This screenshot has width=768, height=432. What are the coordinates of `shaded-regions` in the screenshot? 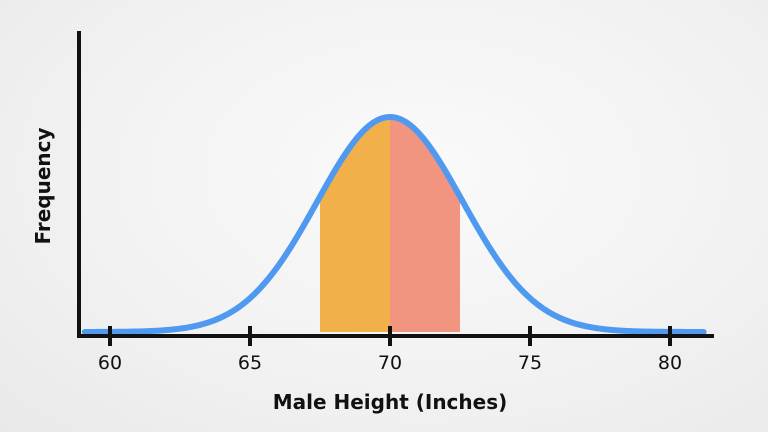 It's located at (390, 224).